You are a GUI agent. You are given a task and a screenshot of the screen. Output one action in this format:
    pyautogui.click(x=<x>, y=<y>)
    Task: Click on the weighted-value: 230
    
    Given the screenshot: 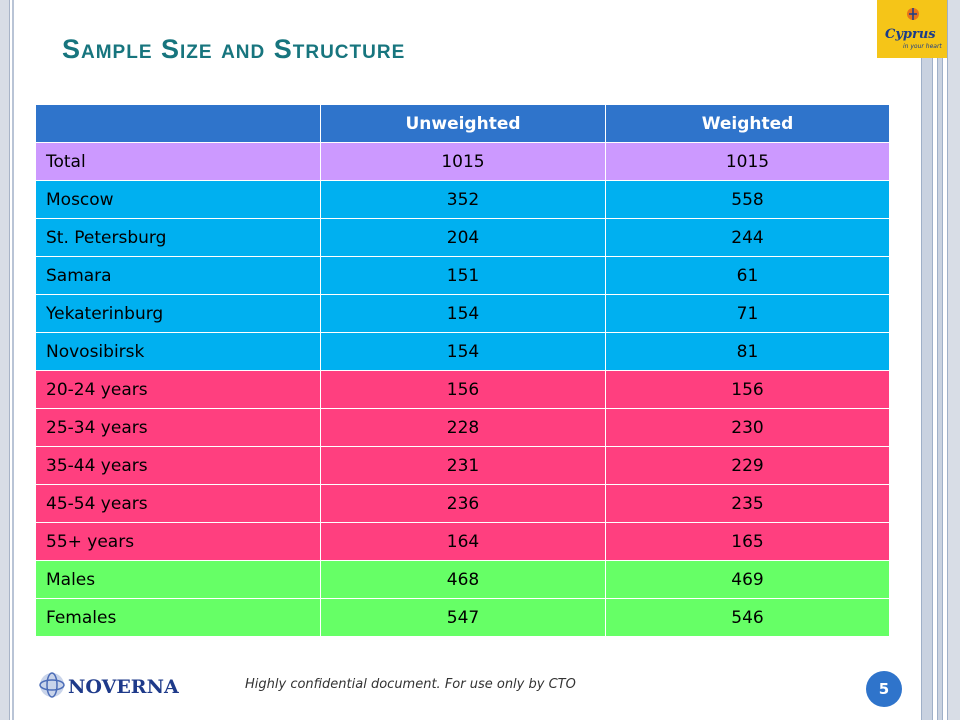 What is the action you would take?
    pyautogui.click(x=747, y=427)
    